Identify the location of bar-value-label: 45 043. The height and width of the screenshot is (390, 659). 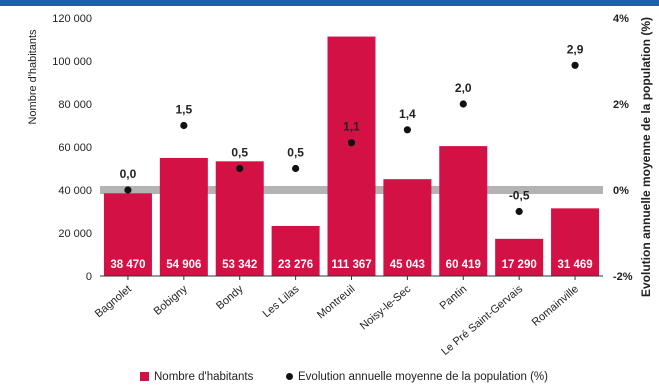
(407, 265).